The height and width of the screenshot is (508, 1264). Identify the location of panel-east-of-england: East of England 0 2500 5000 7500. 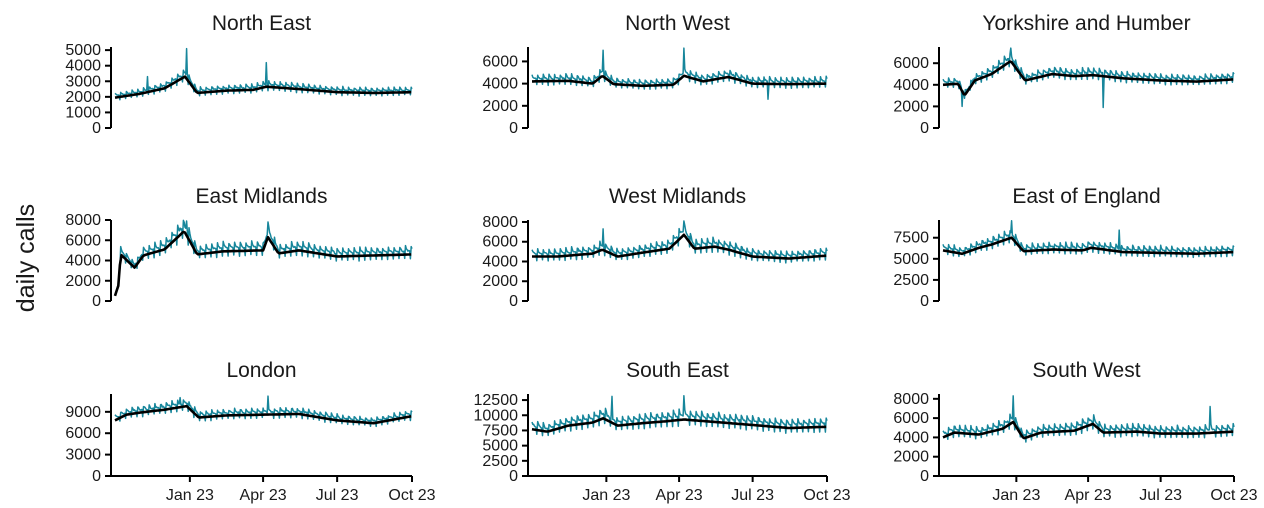
(1064, 247).